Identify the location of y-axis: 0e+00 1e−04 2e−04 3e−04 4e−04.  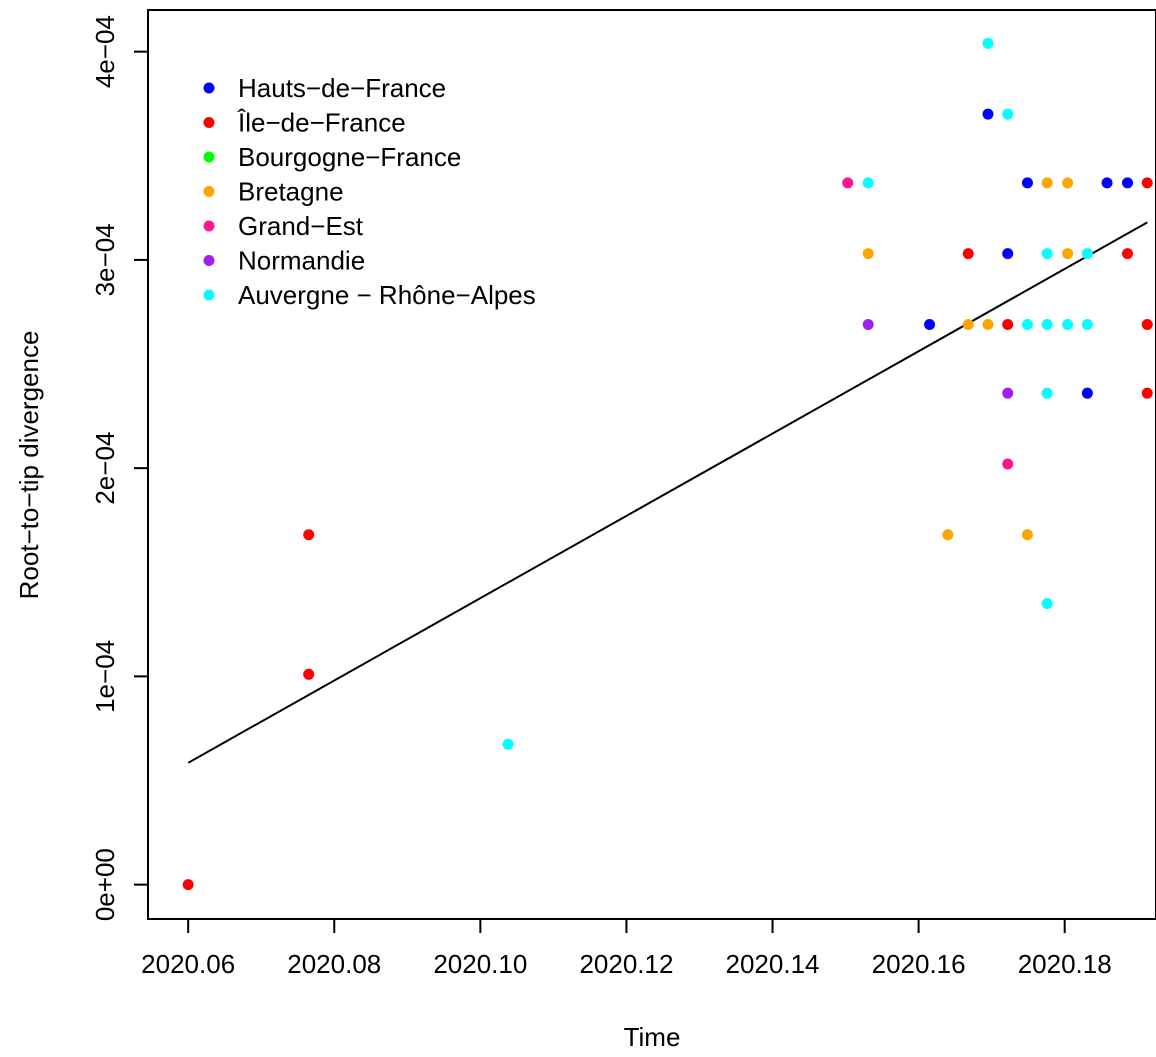
(119, 468).